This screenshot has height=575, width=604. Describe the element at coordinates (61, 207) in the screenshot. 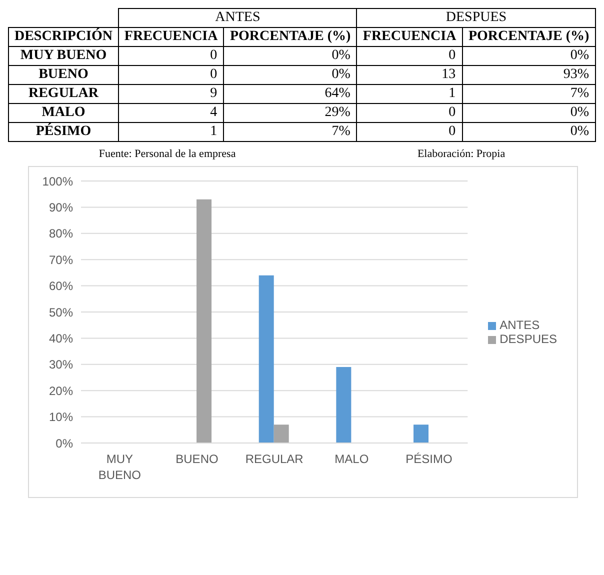

I see `y-tick-label: 90%` at that location.